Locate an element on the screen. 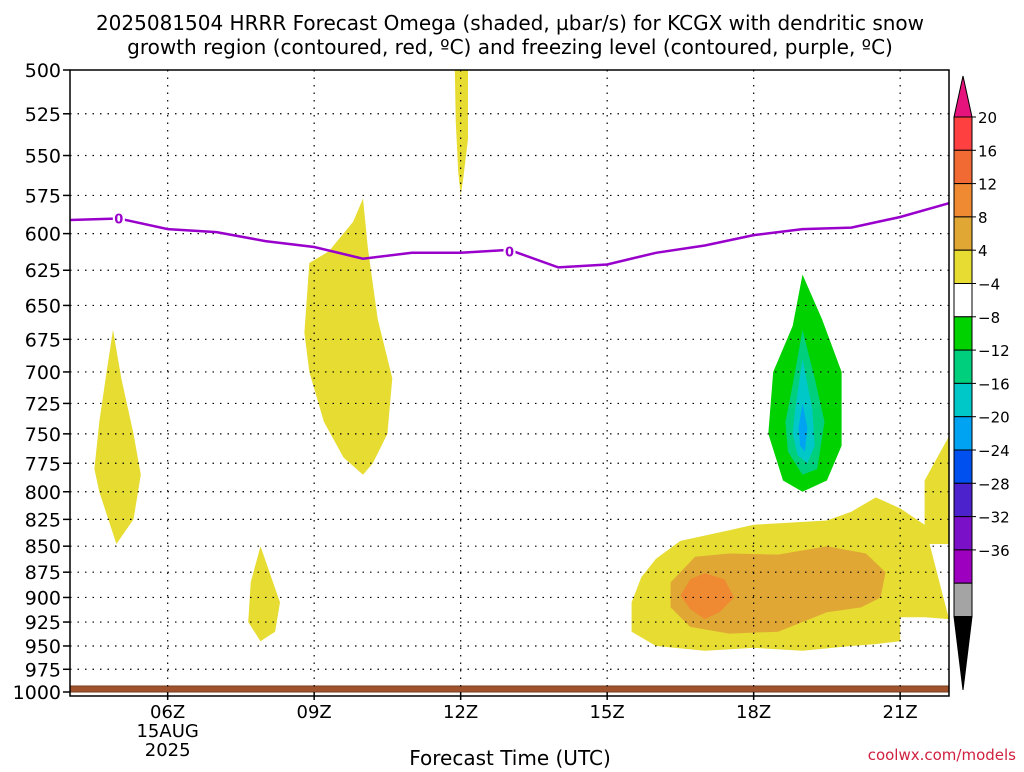  colorbar-label-5: −4 is located at coordinates (989, 285).